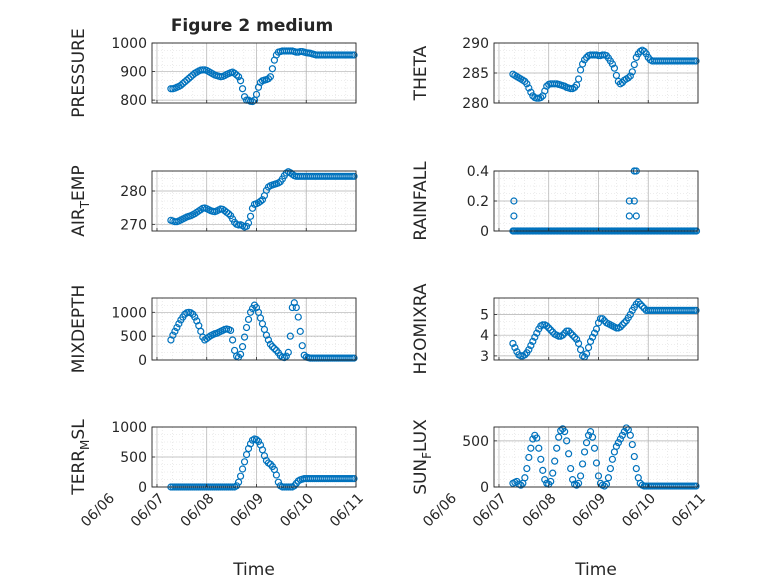 The height and width of the screenshot is (583, 778). What do you see at coordinates (213, 329) in the screenshot?
I see `subplot-5: 0 500 1000 MIXDEPTH` at bounding box center [213, 329].